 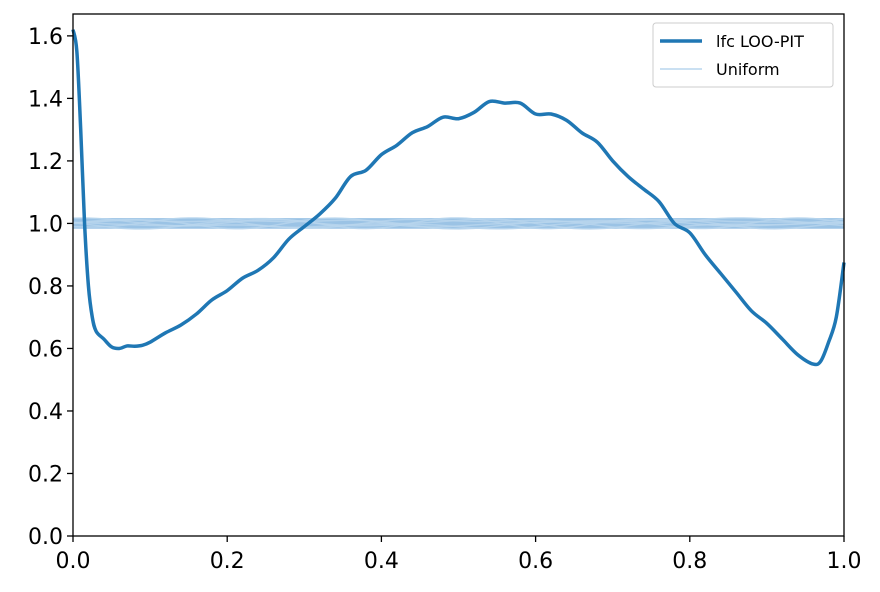 I want to click on x-tick-label: 0.6, so click(x=535, y=561).